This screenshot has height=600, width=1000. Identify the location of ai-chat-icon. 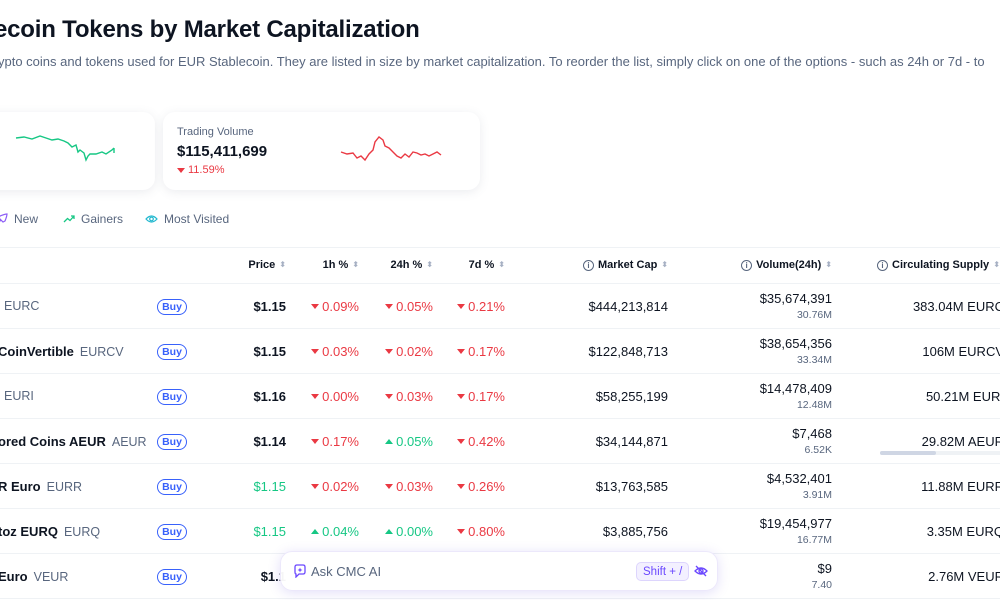
(300, 571).